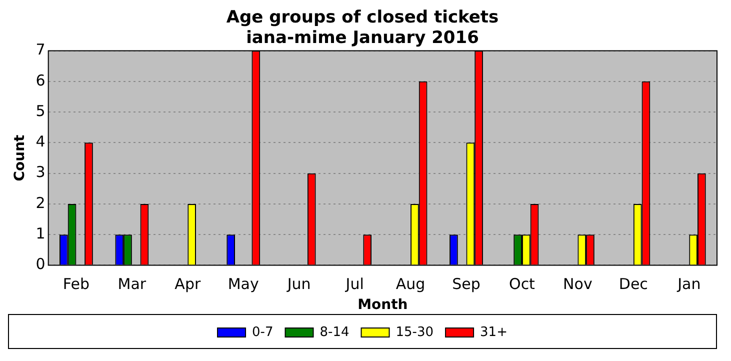 This screenshot has height=361, width=731. Describe the element at coordinates (466, 284) in the screenshot. I see `x-tick-label: Sep` at that location.